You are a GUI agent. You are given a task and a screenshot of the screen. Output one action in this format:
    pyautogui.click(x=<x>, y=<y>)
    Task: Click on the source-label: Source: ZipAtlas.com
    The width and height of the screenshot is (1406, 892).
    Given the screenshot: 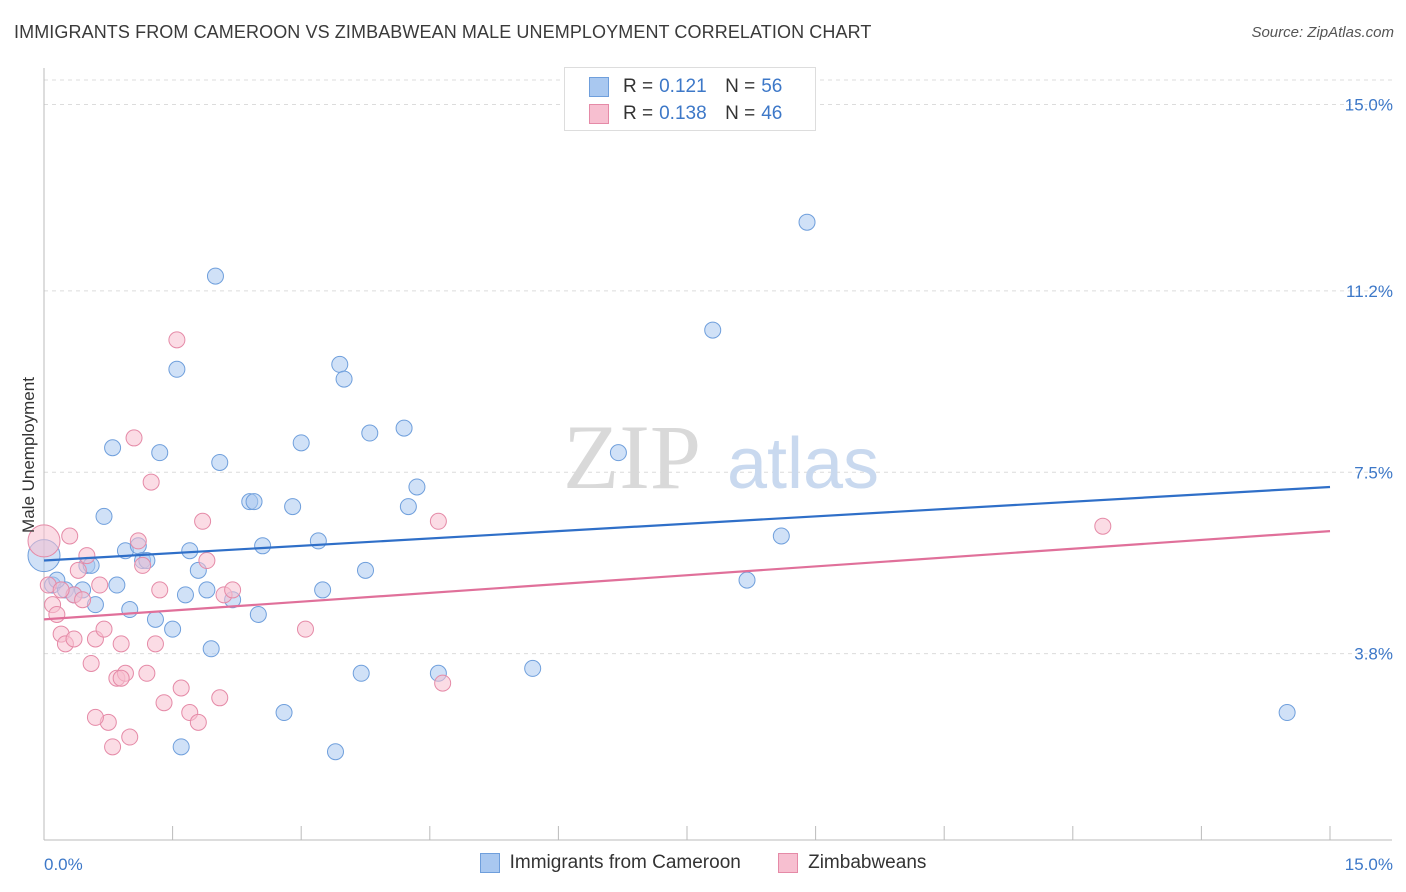 What is the action you would take?
    pyautogui.click(x=1322, y=32)
    